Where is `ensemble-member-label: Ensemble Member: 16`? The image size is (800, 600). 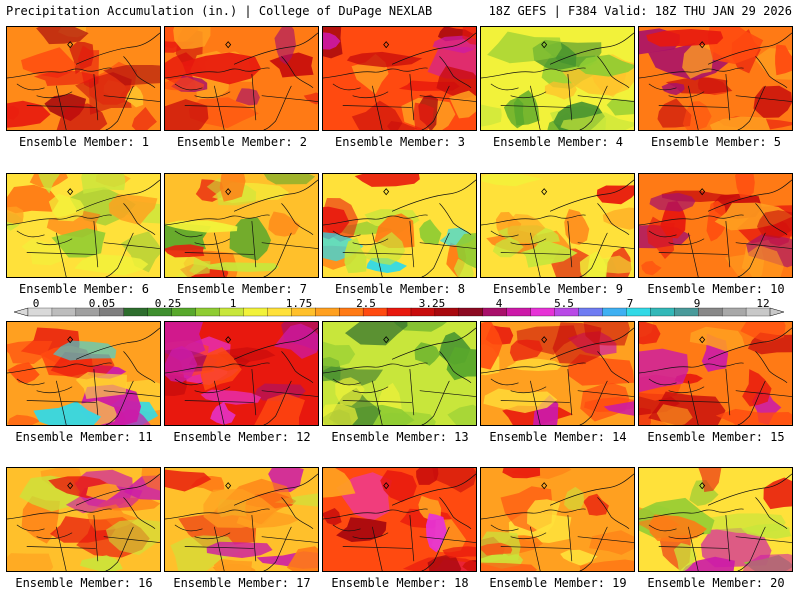 ensemble-member-label: Ensemble Member: 16 is located at coordinates (84, 583).